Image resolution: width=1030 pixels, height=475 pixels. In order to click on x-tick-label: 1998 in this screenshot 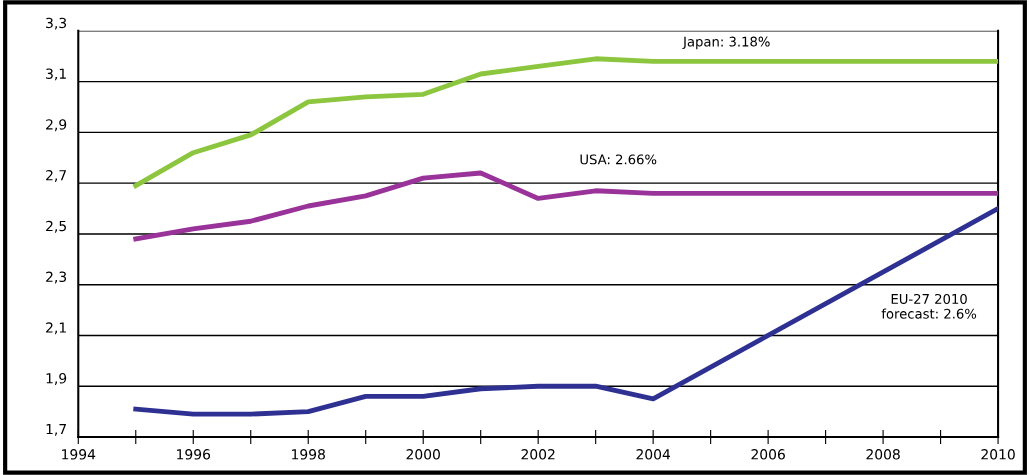, I will do `click(308, 454)`.